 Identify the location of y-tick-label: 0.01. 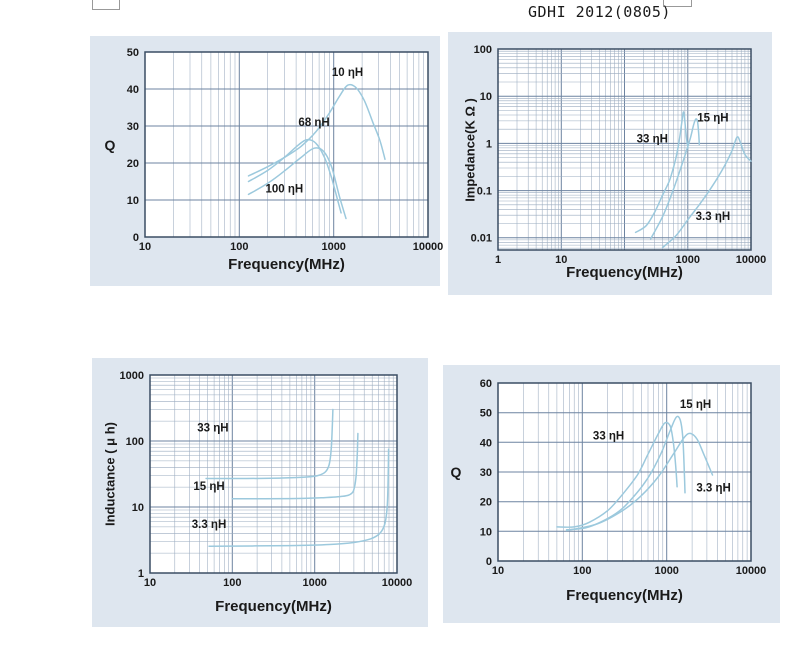
(481, 239).